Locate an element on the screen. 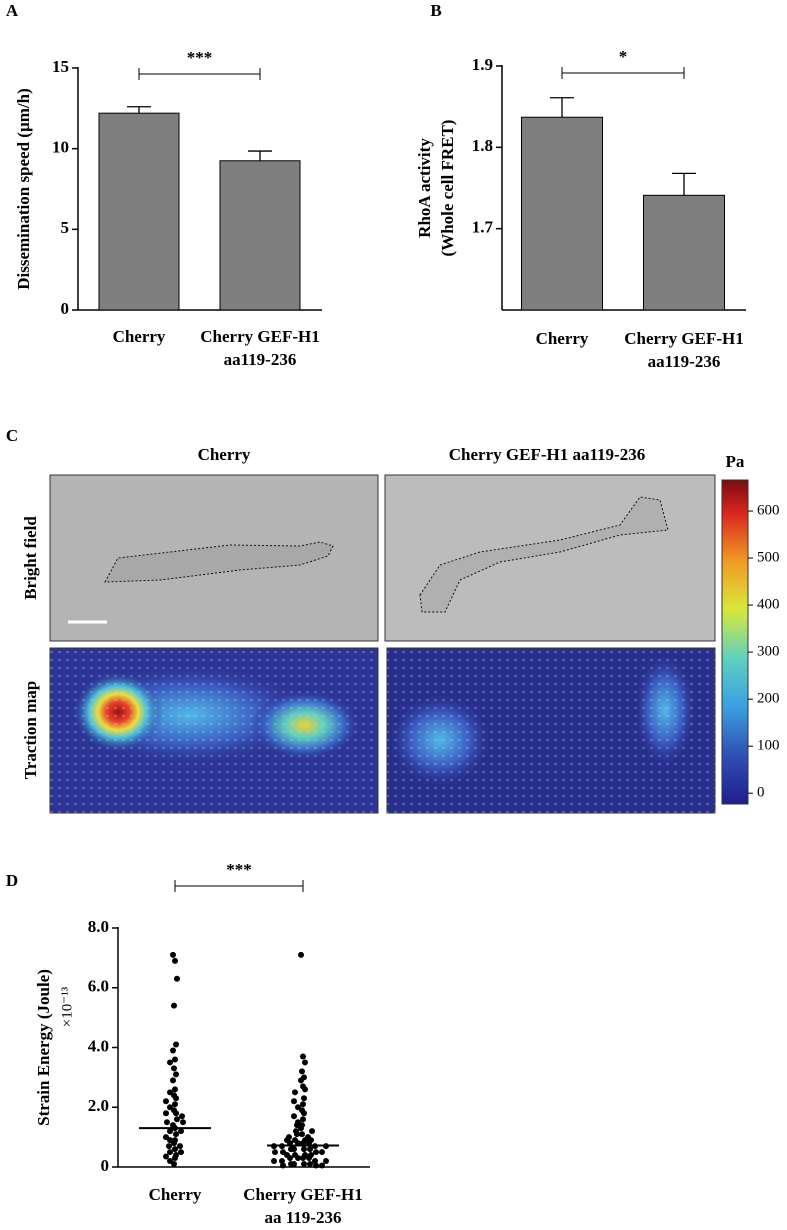 The width and height of the screenshot is (787, 1230). colorbar-tick-label: 200 is located at coordinates (768, 699).